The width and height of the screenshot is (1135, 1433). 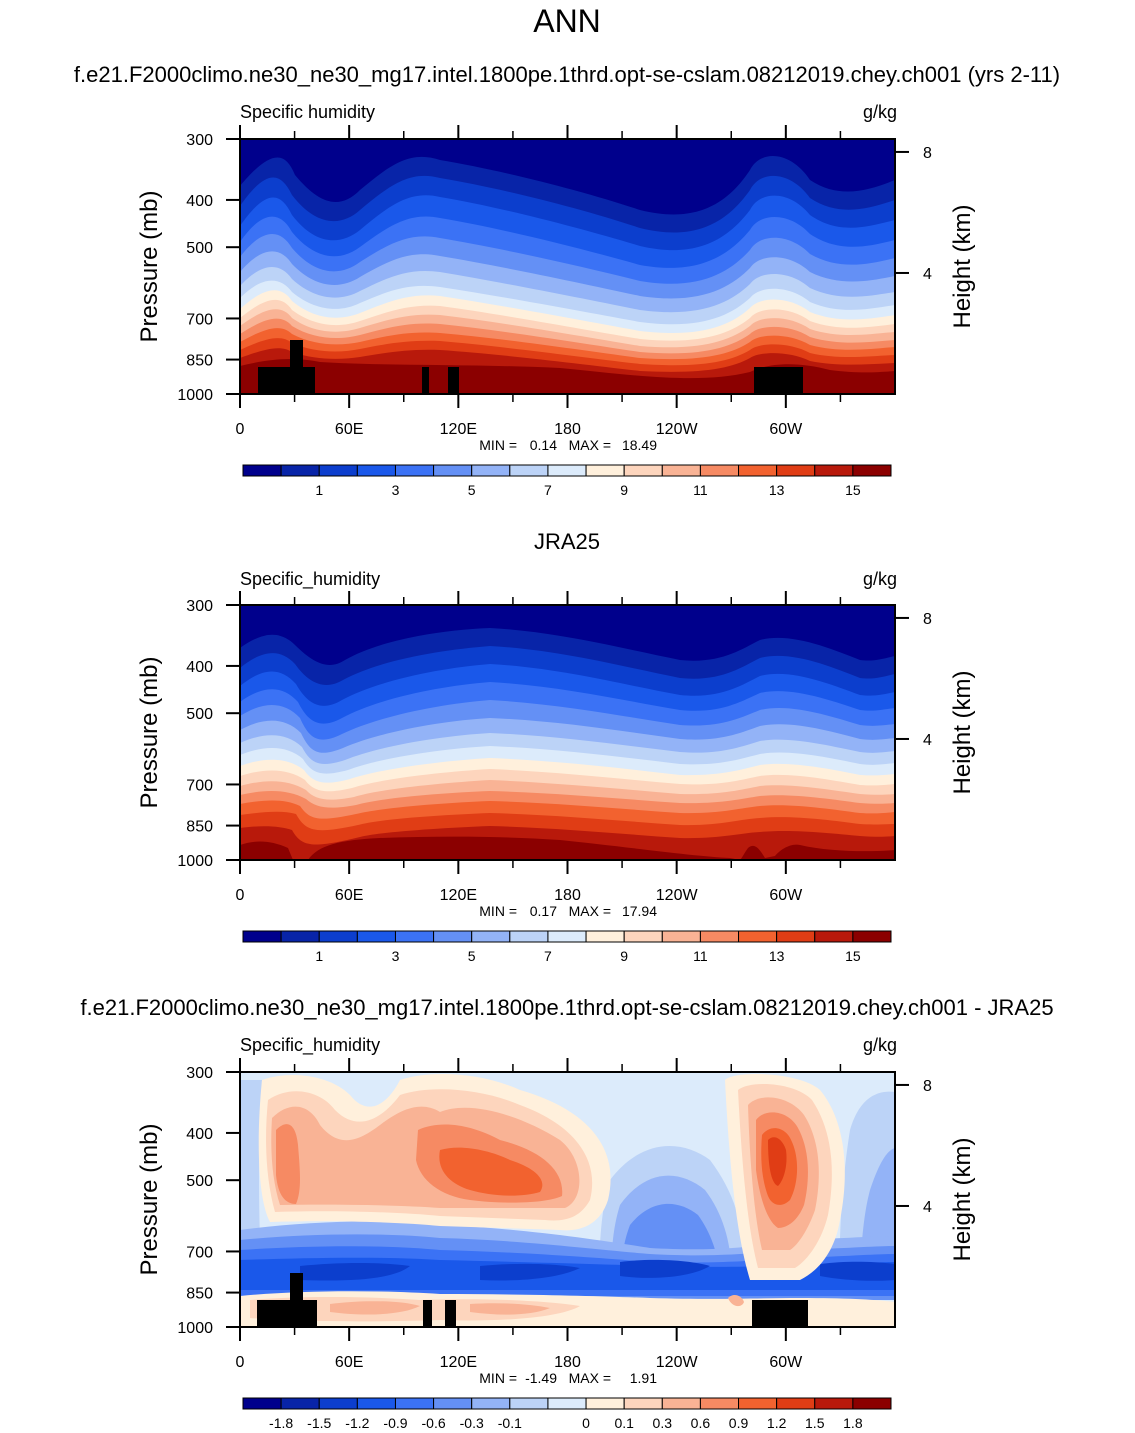 I want to click on colorbar-label: 3, so click(x=396, y=490).